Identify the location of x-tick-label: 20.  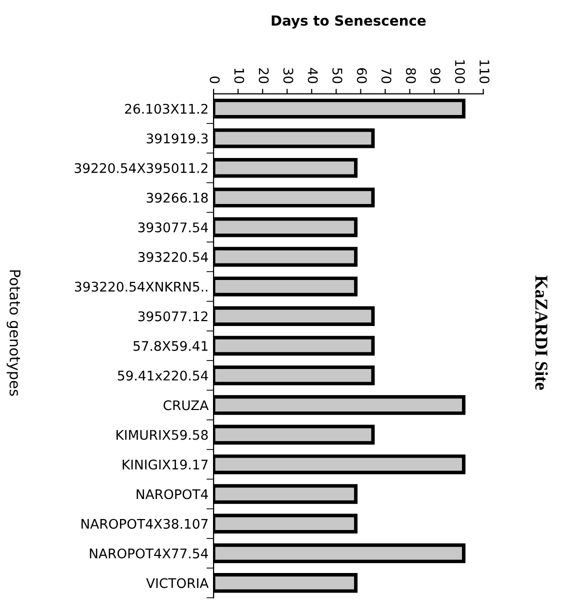
(263, 76).